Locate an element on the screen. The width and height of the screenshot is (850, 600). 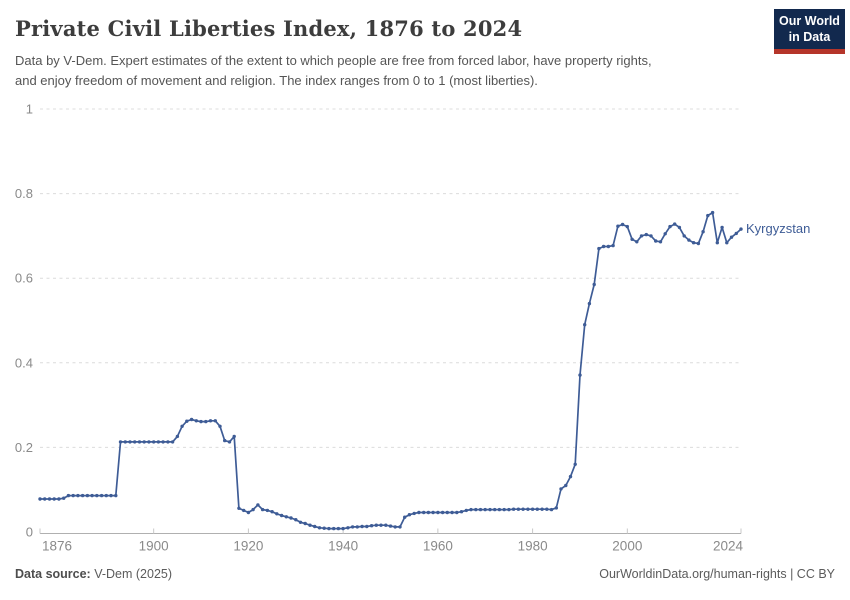
y-tick-label: 1 is located at coordinates (29, 109).